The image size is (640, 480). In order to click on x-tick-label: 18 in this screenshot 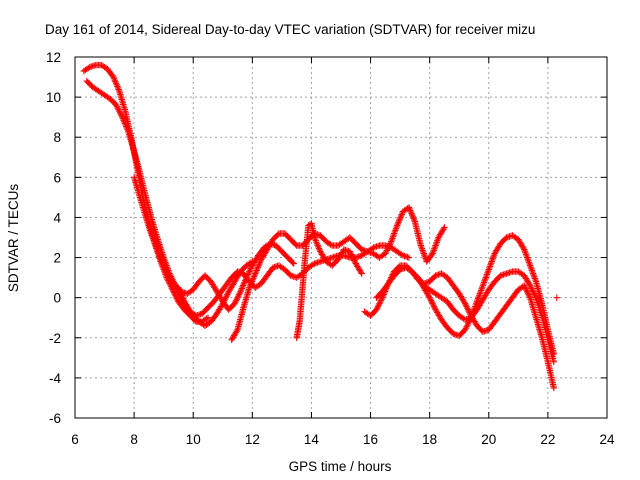, I will do `click(429, 439)`.